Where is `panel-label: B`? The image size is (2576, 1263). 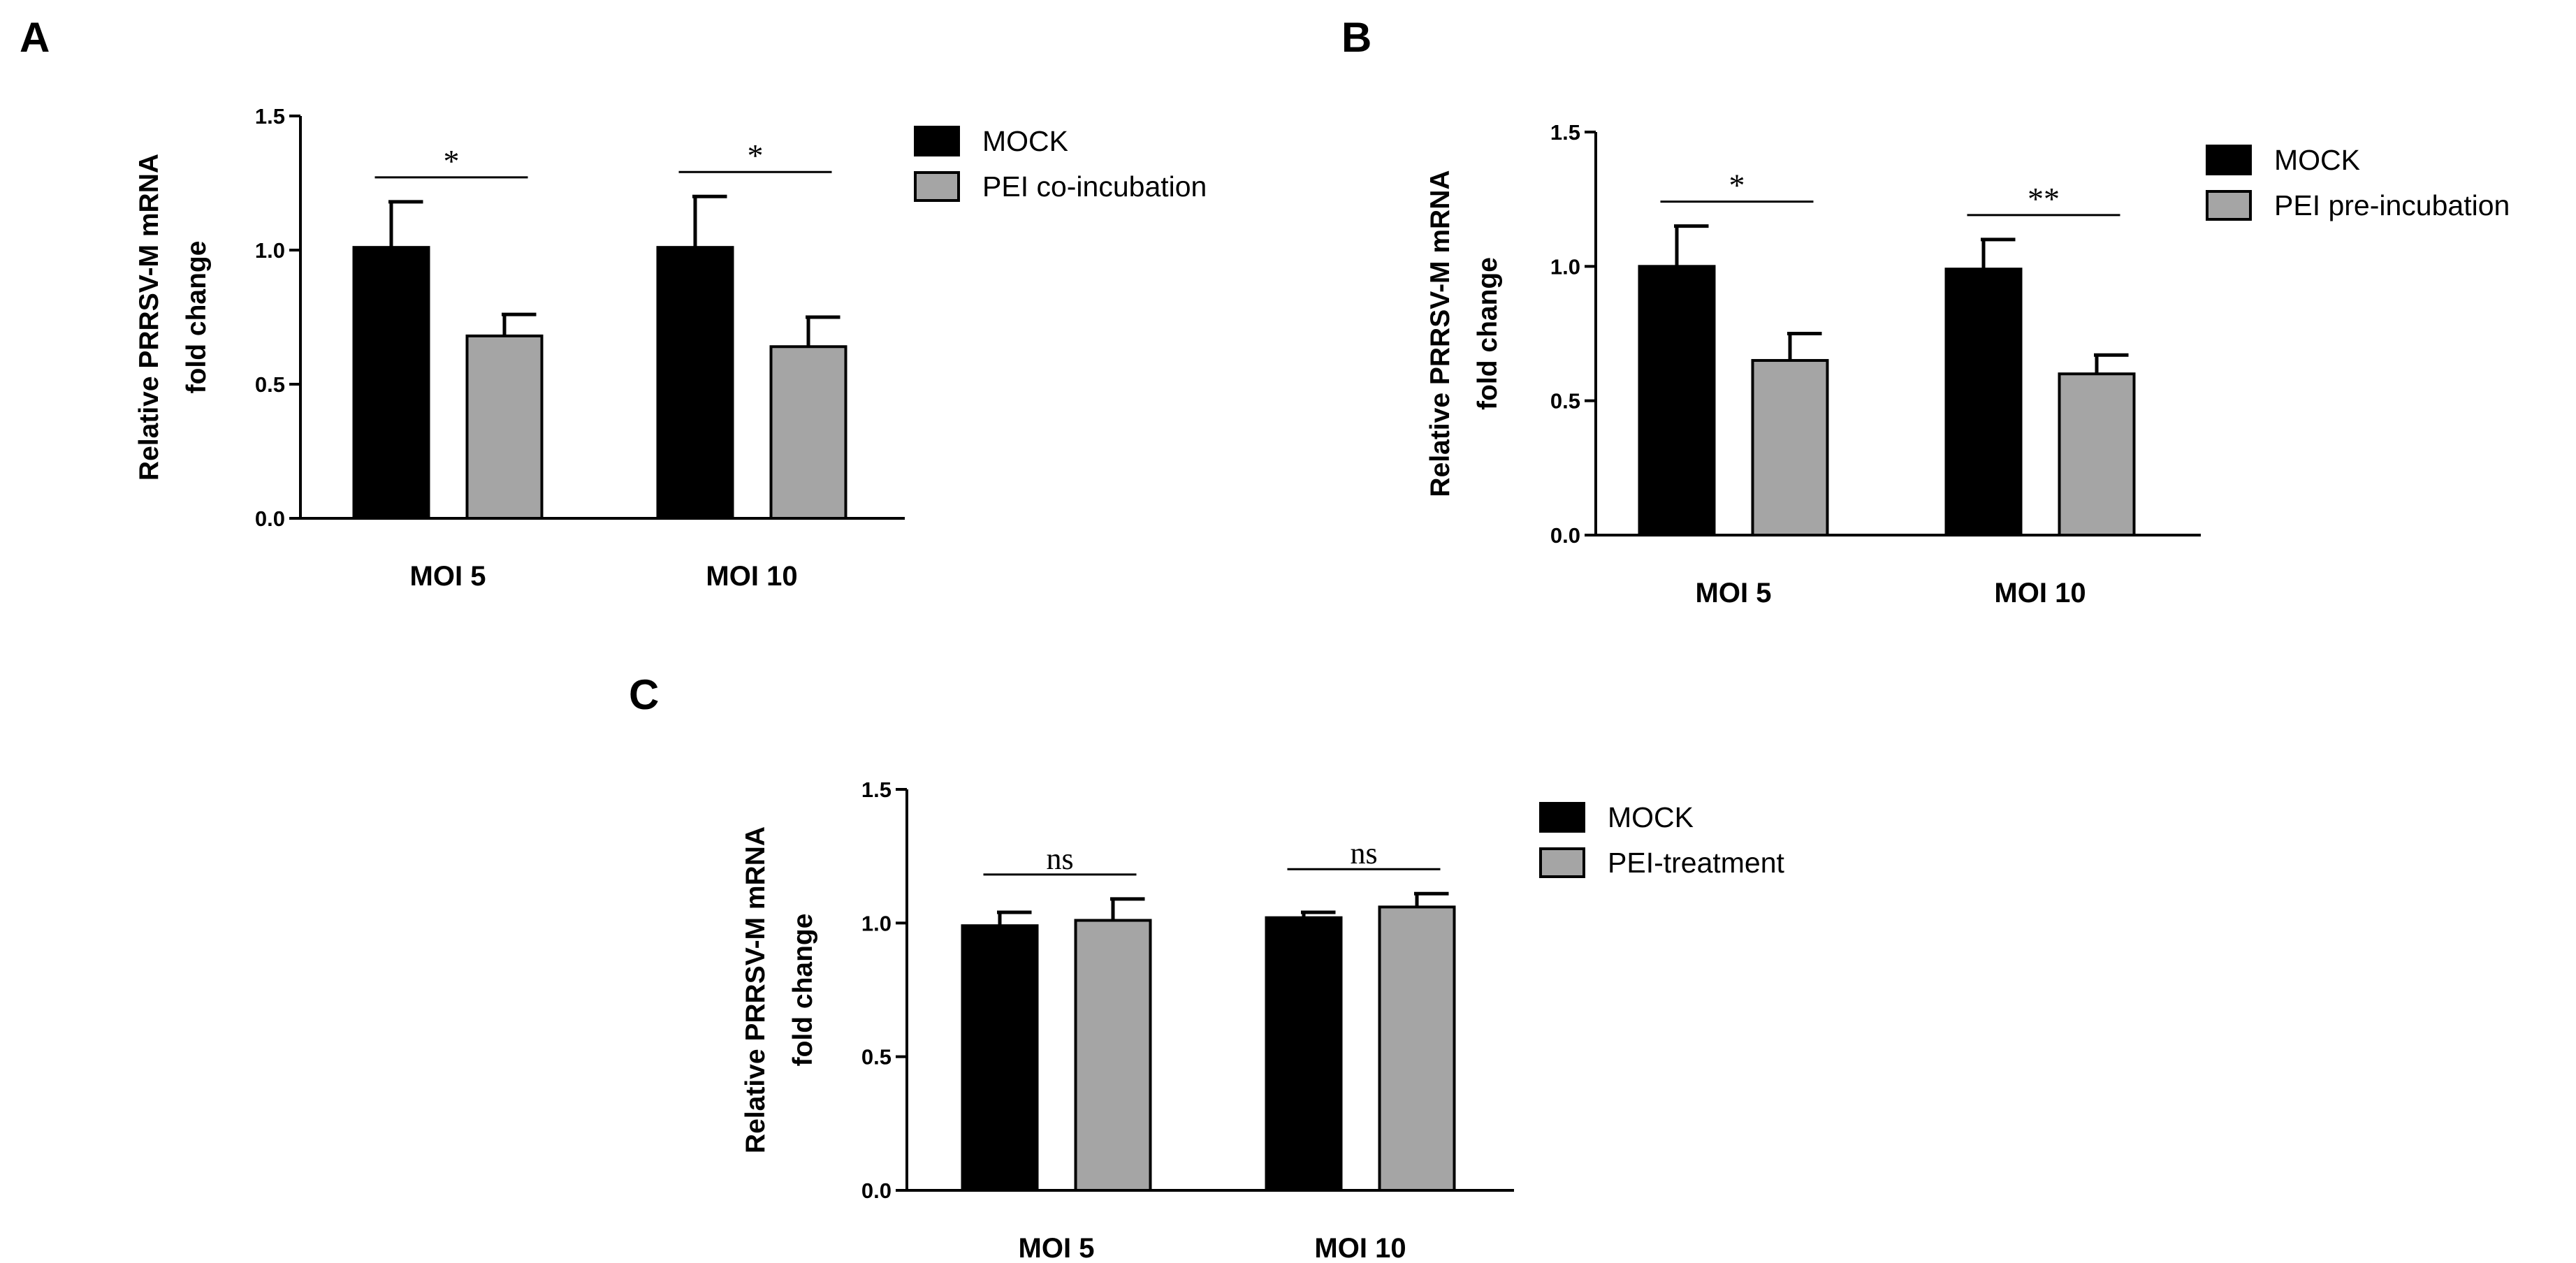 panel-label: B is located at coordinates (1356, 37).